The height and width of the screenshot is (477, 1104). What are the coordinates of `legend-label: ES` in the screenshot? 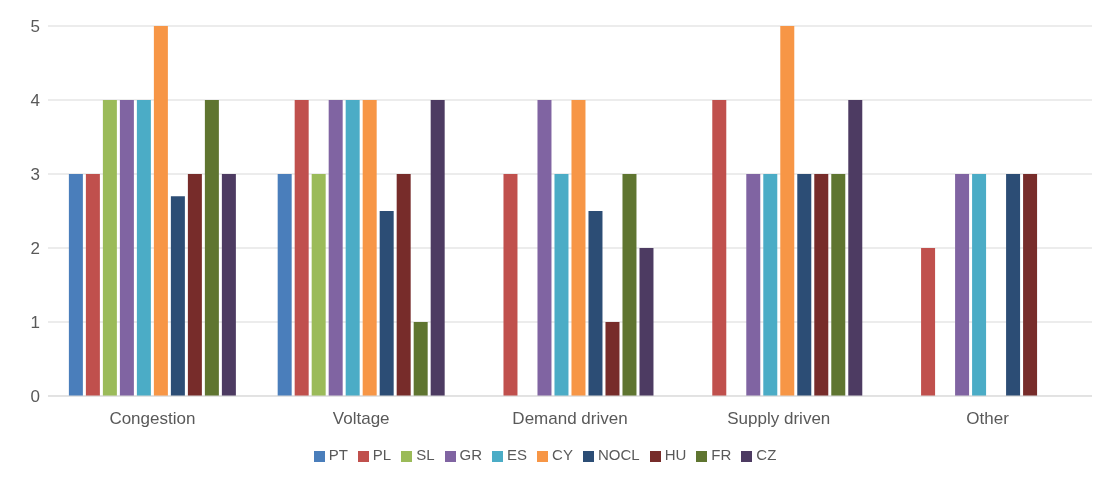 It's located at (517, 454).